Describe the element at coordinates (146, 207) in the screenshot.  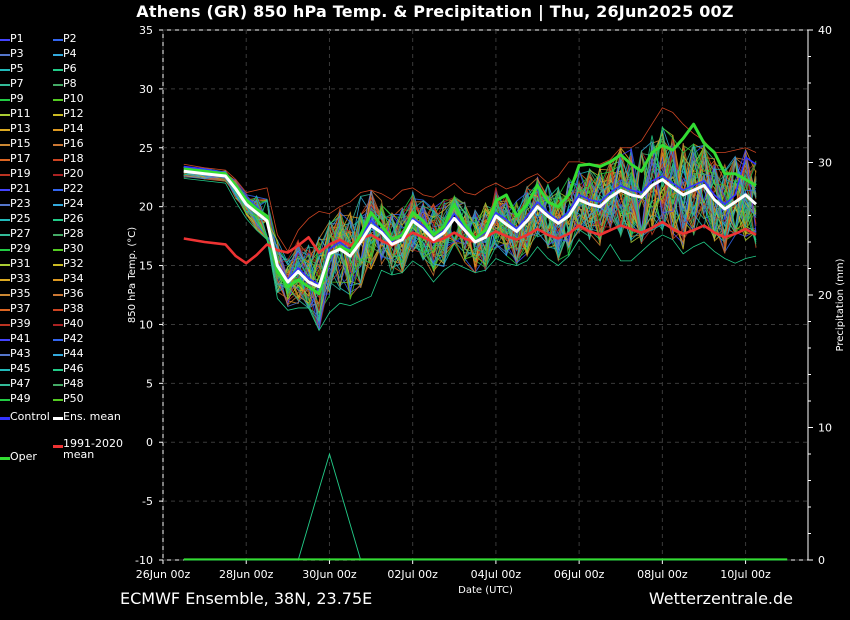
I see `y-tick-label: 20` at that location.